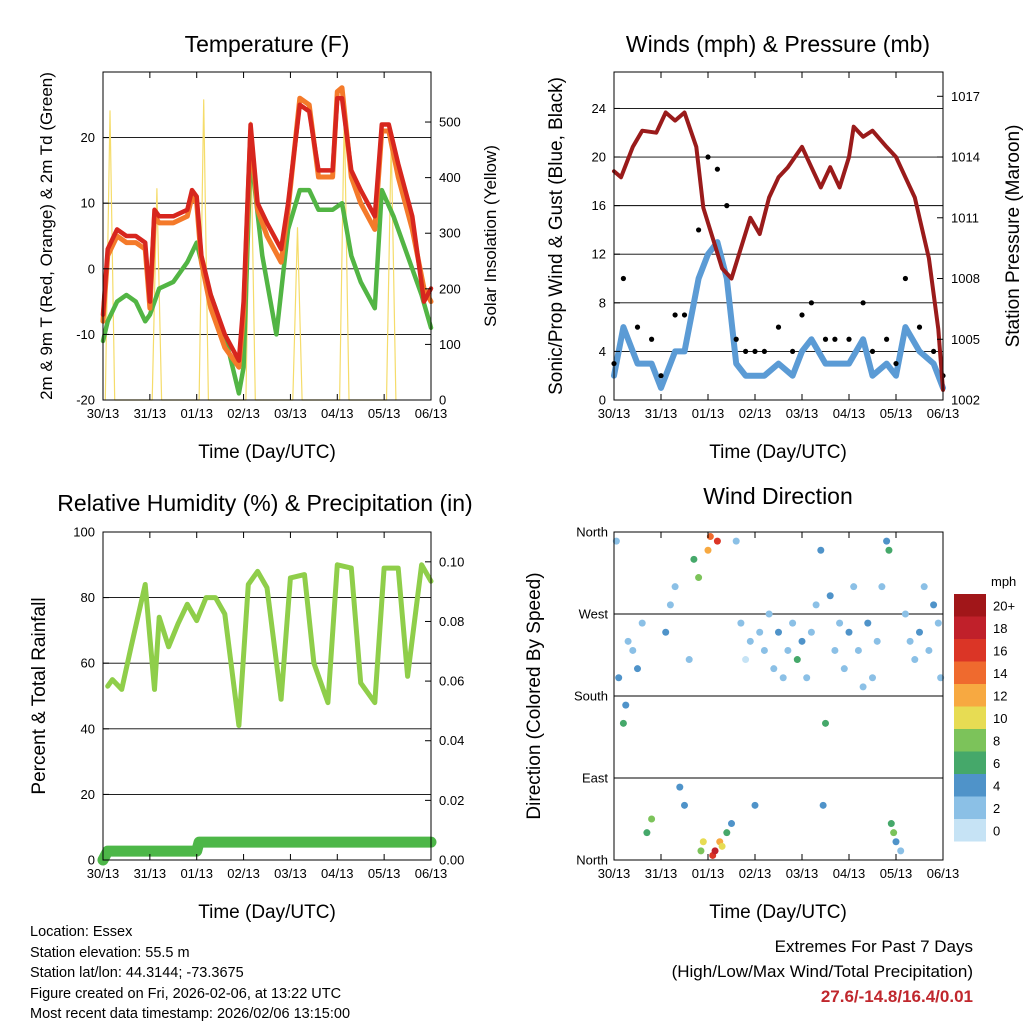 The image size is (1024, 1025). I want to click on y-tick-label: -10, so click(85, 334).